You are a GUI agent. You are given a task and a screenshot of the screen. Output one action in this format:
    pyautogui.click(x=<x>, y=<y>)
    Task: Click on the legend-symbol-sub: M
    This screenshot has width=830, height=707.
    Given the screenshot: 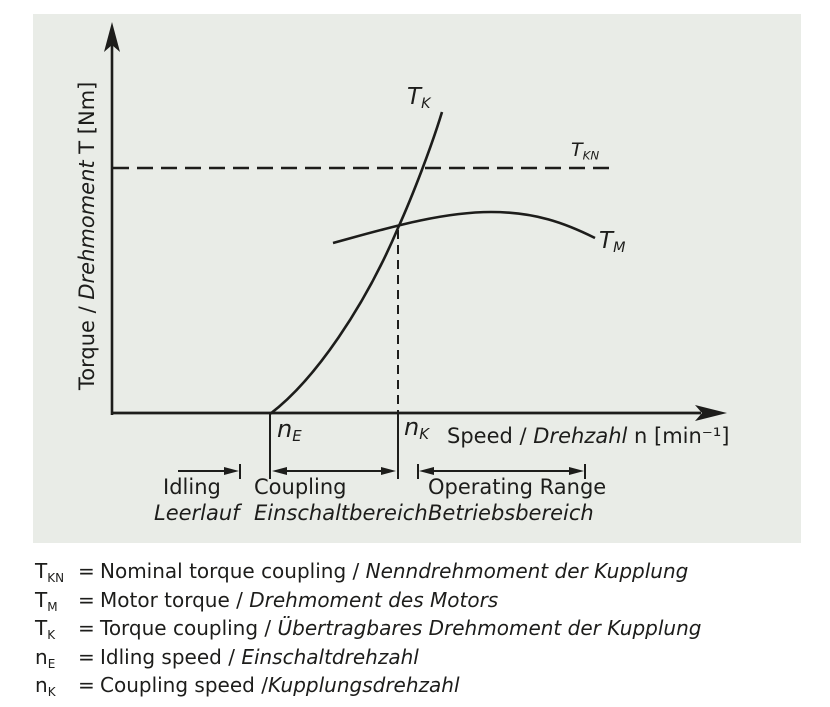 What is the action you would take?
    pyautogui.click(x=52, y=606)
    